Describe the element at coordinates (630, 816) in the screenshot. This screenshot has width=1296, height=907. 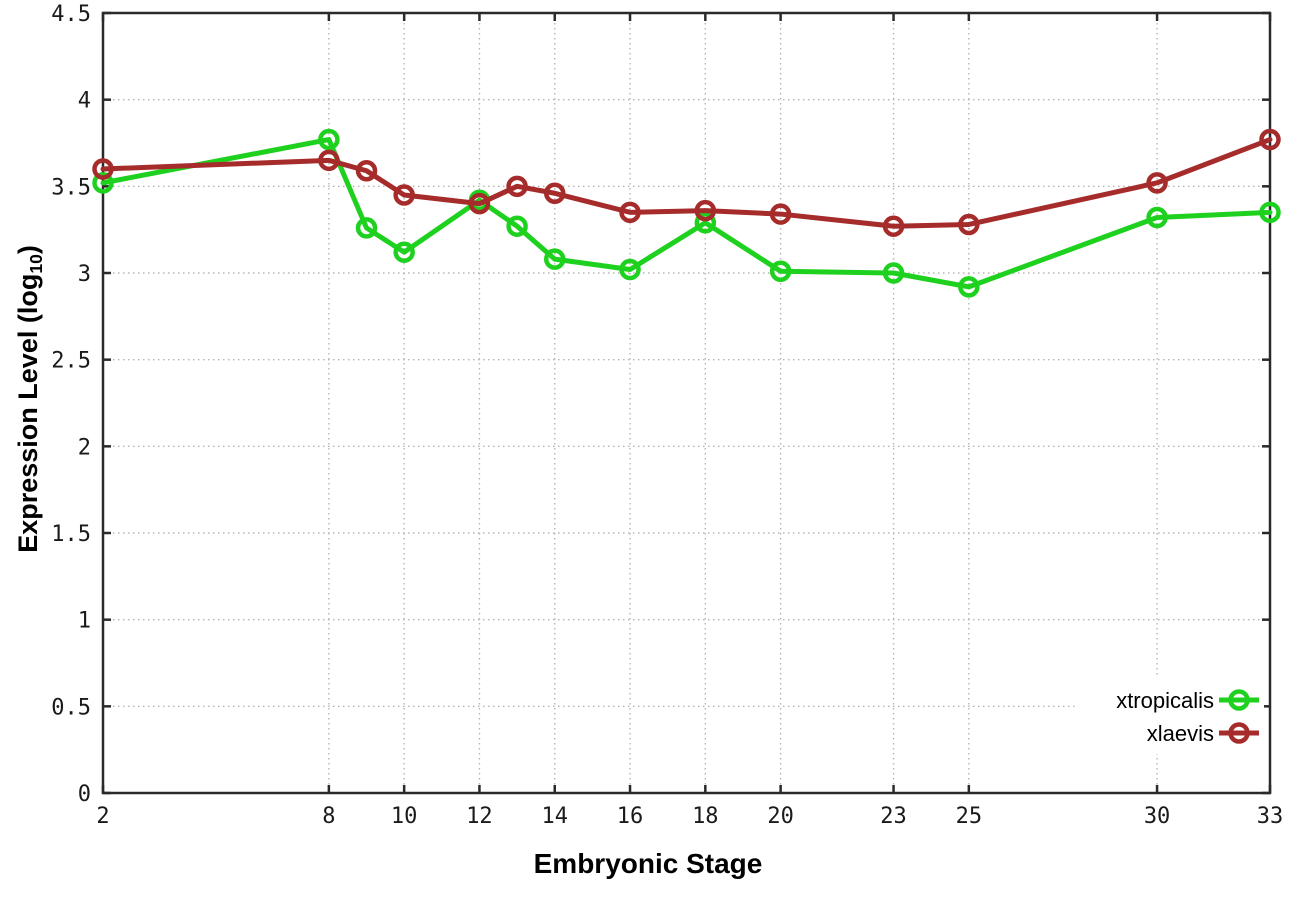
I see `x-tick-label-16: 16` at that location.